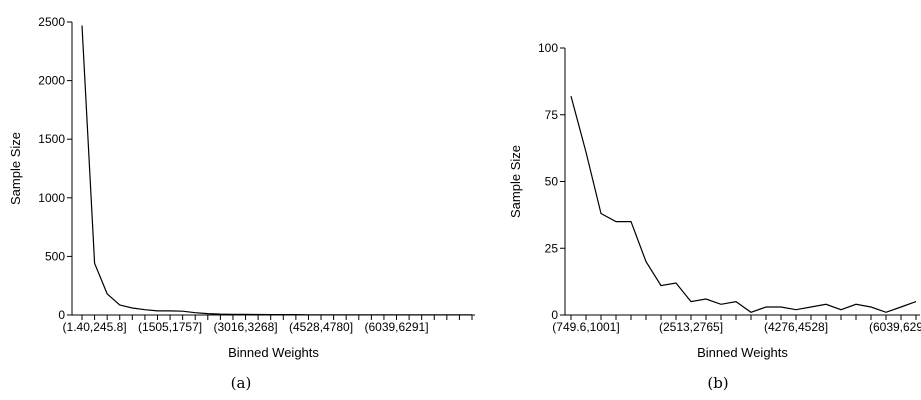  I want to click on x-tick-label: (4528,4780], so click(321, 327).